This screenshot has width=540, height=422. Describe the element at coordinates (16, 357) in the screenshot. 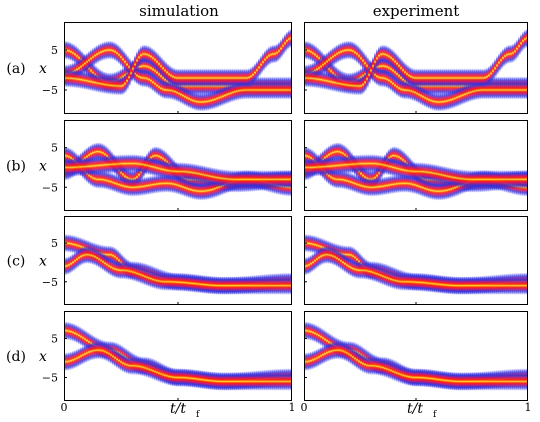

I see `row-label: (d)` at that location.